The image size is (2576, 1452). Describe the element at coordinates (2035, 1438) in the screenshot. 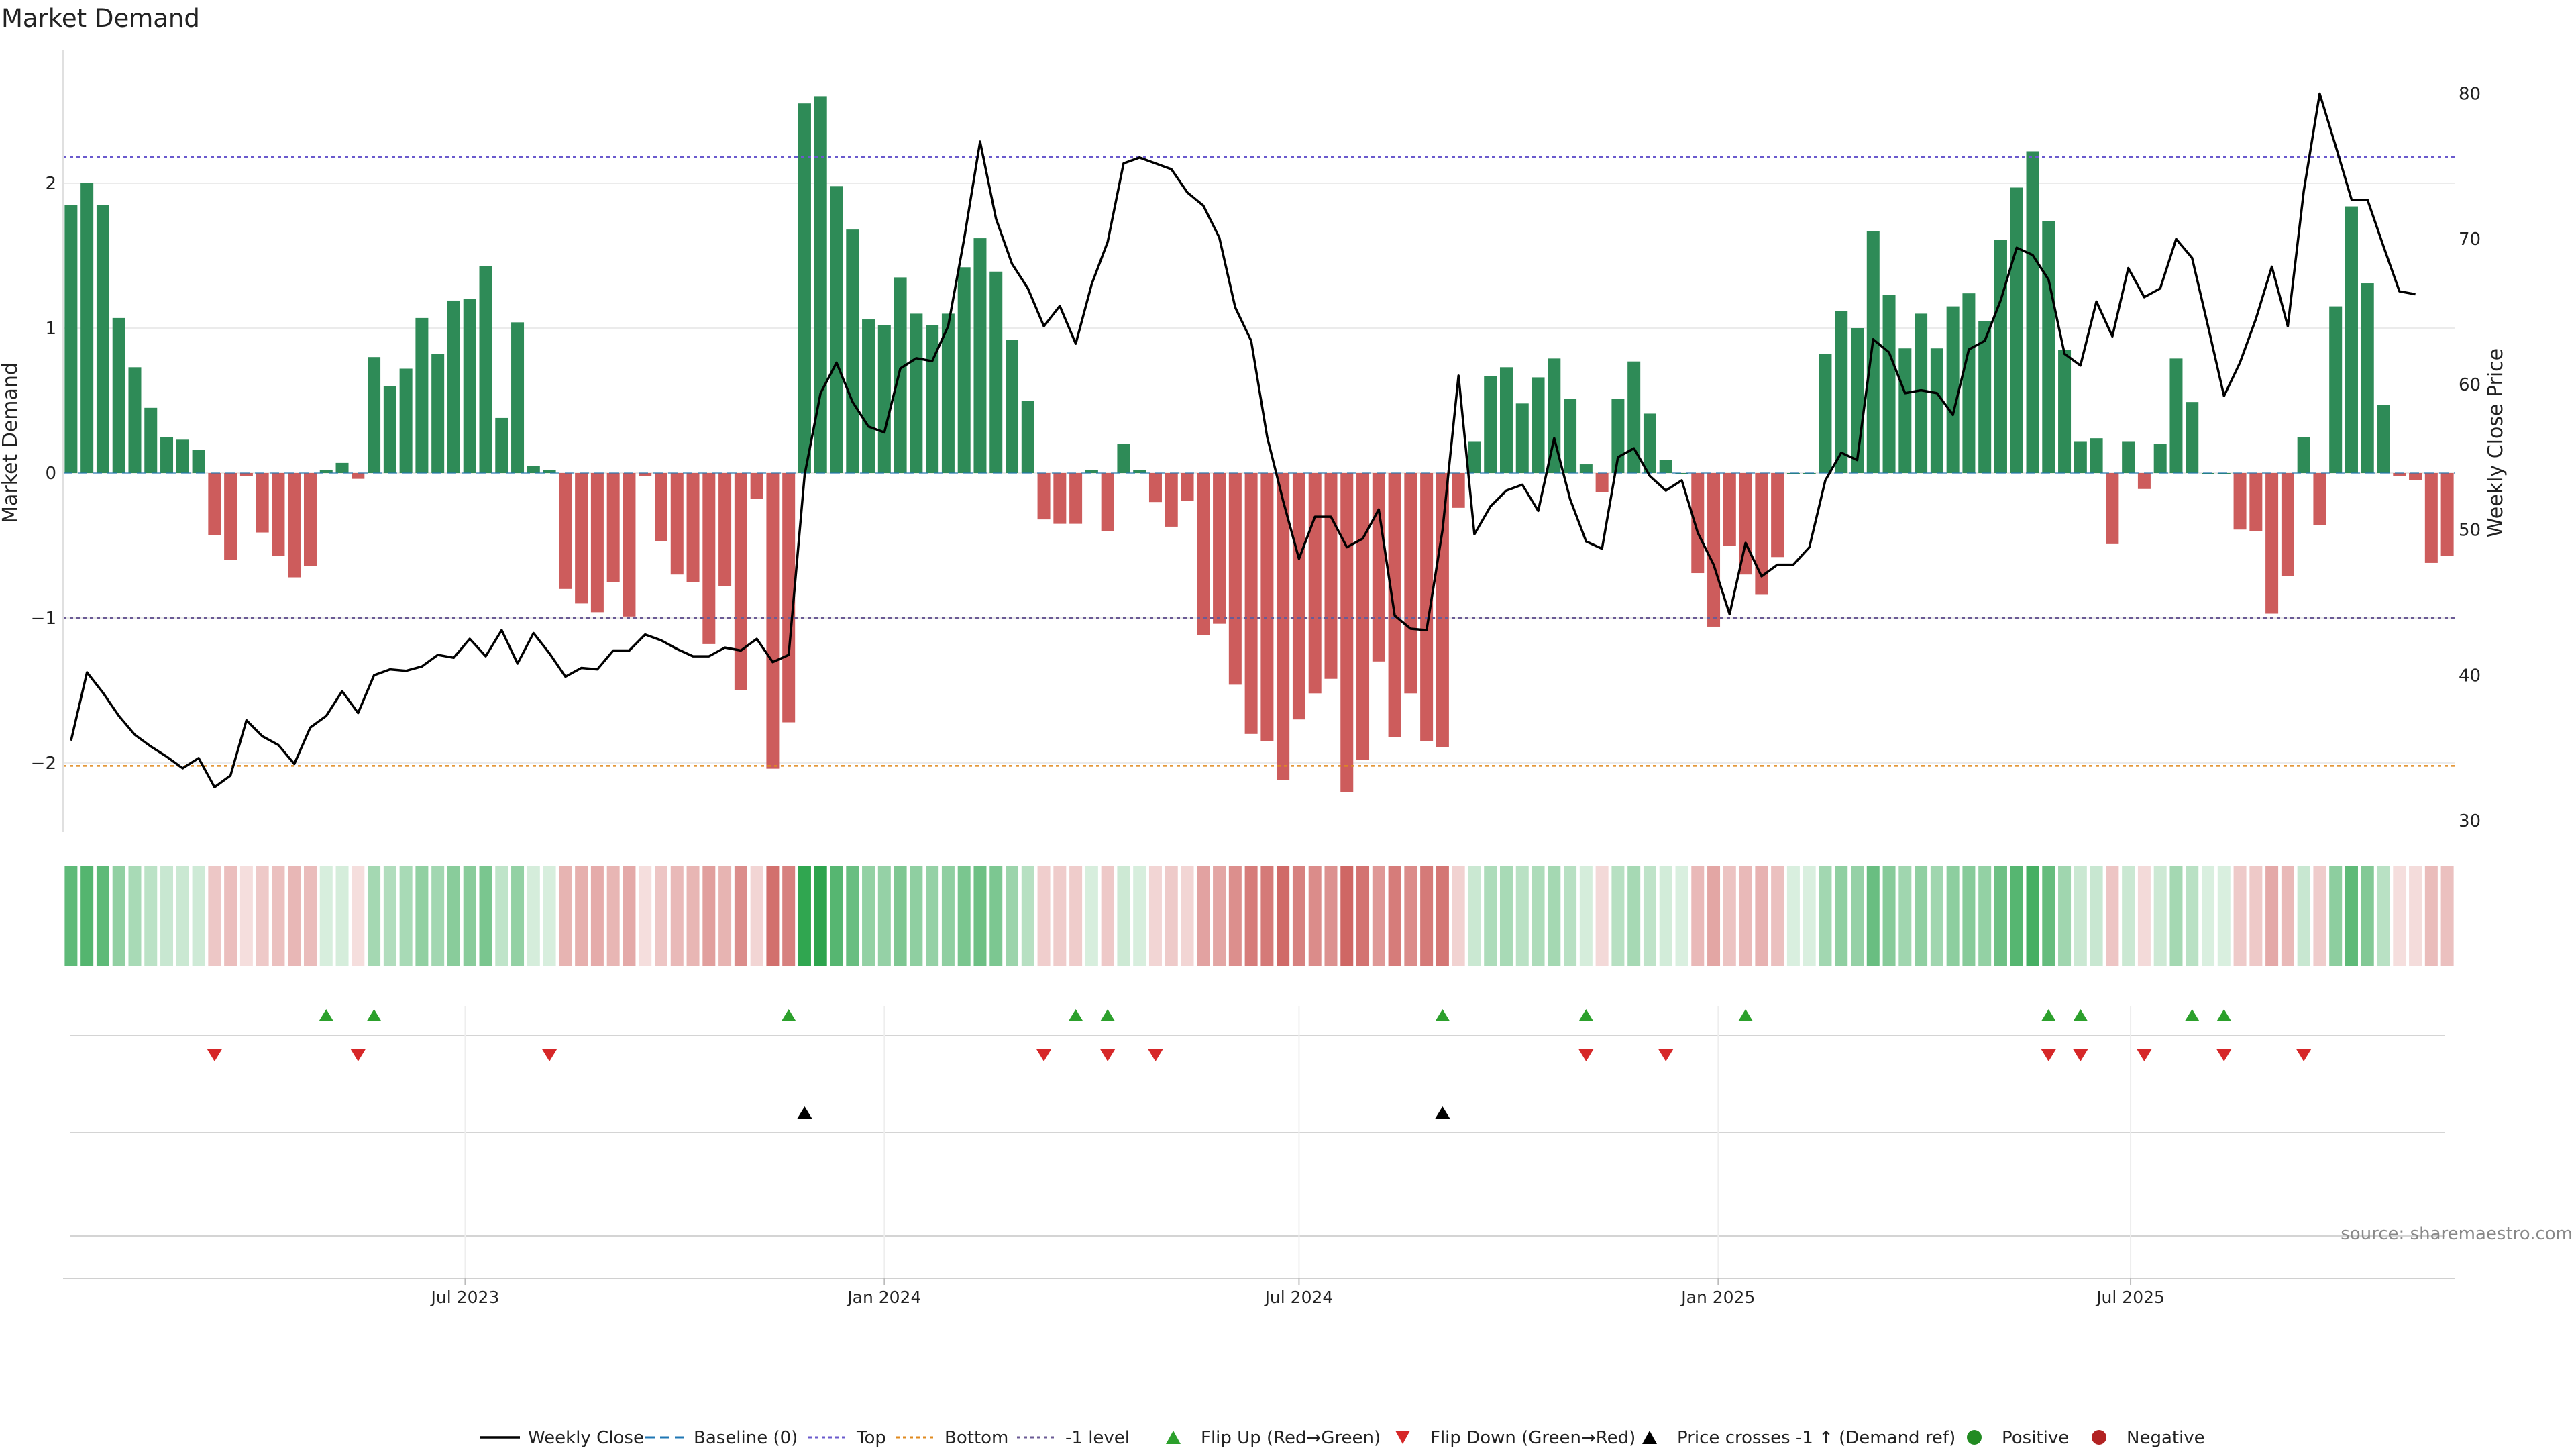

I see `legend-label: Positive` at that location.